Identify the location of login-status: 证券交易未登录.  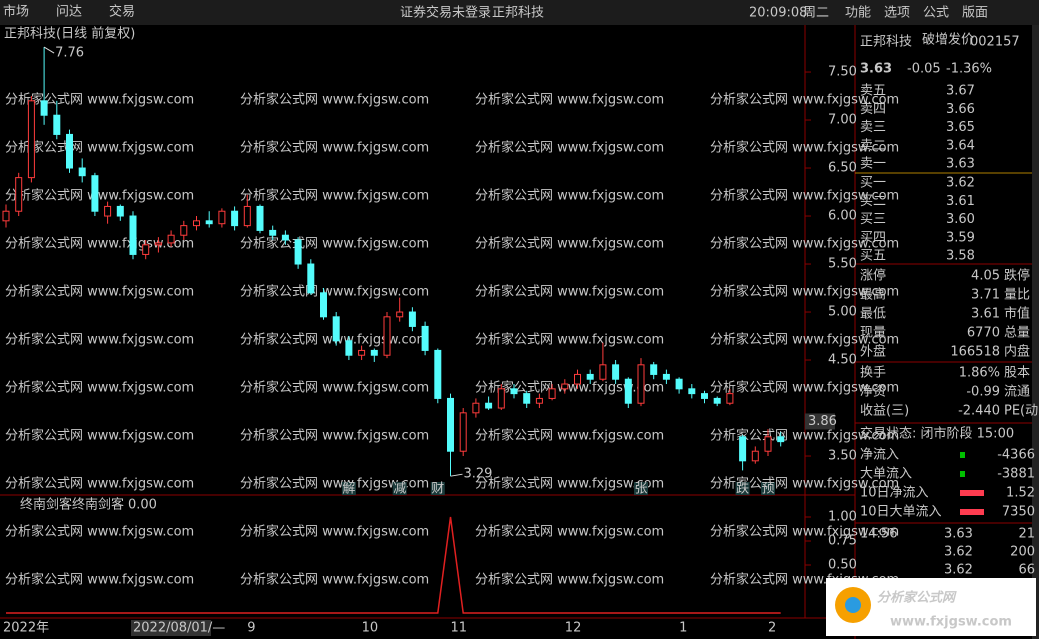
(445, 13).